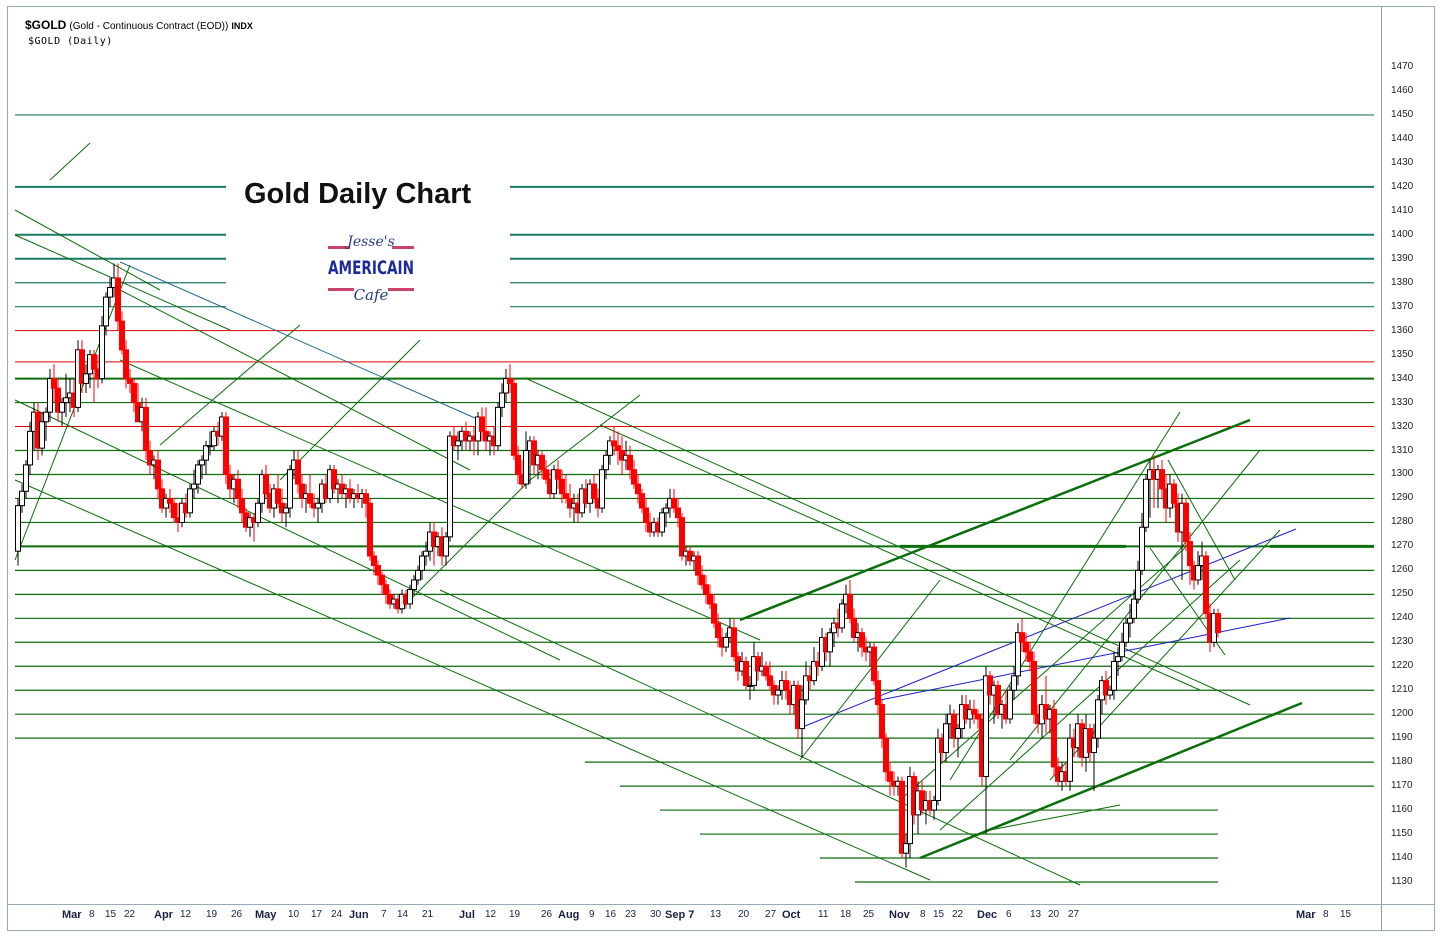 The width and height of the screenshot is (1444, 941). I want to click on date-axis-divider, so click(721, 904).